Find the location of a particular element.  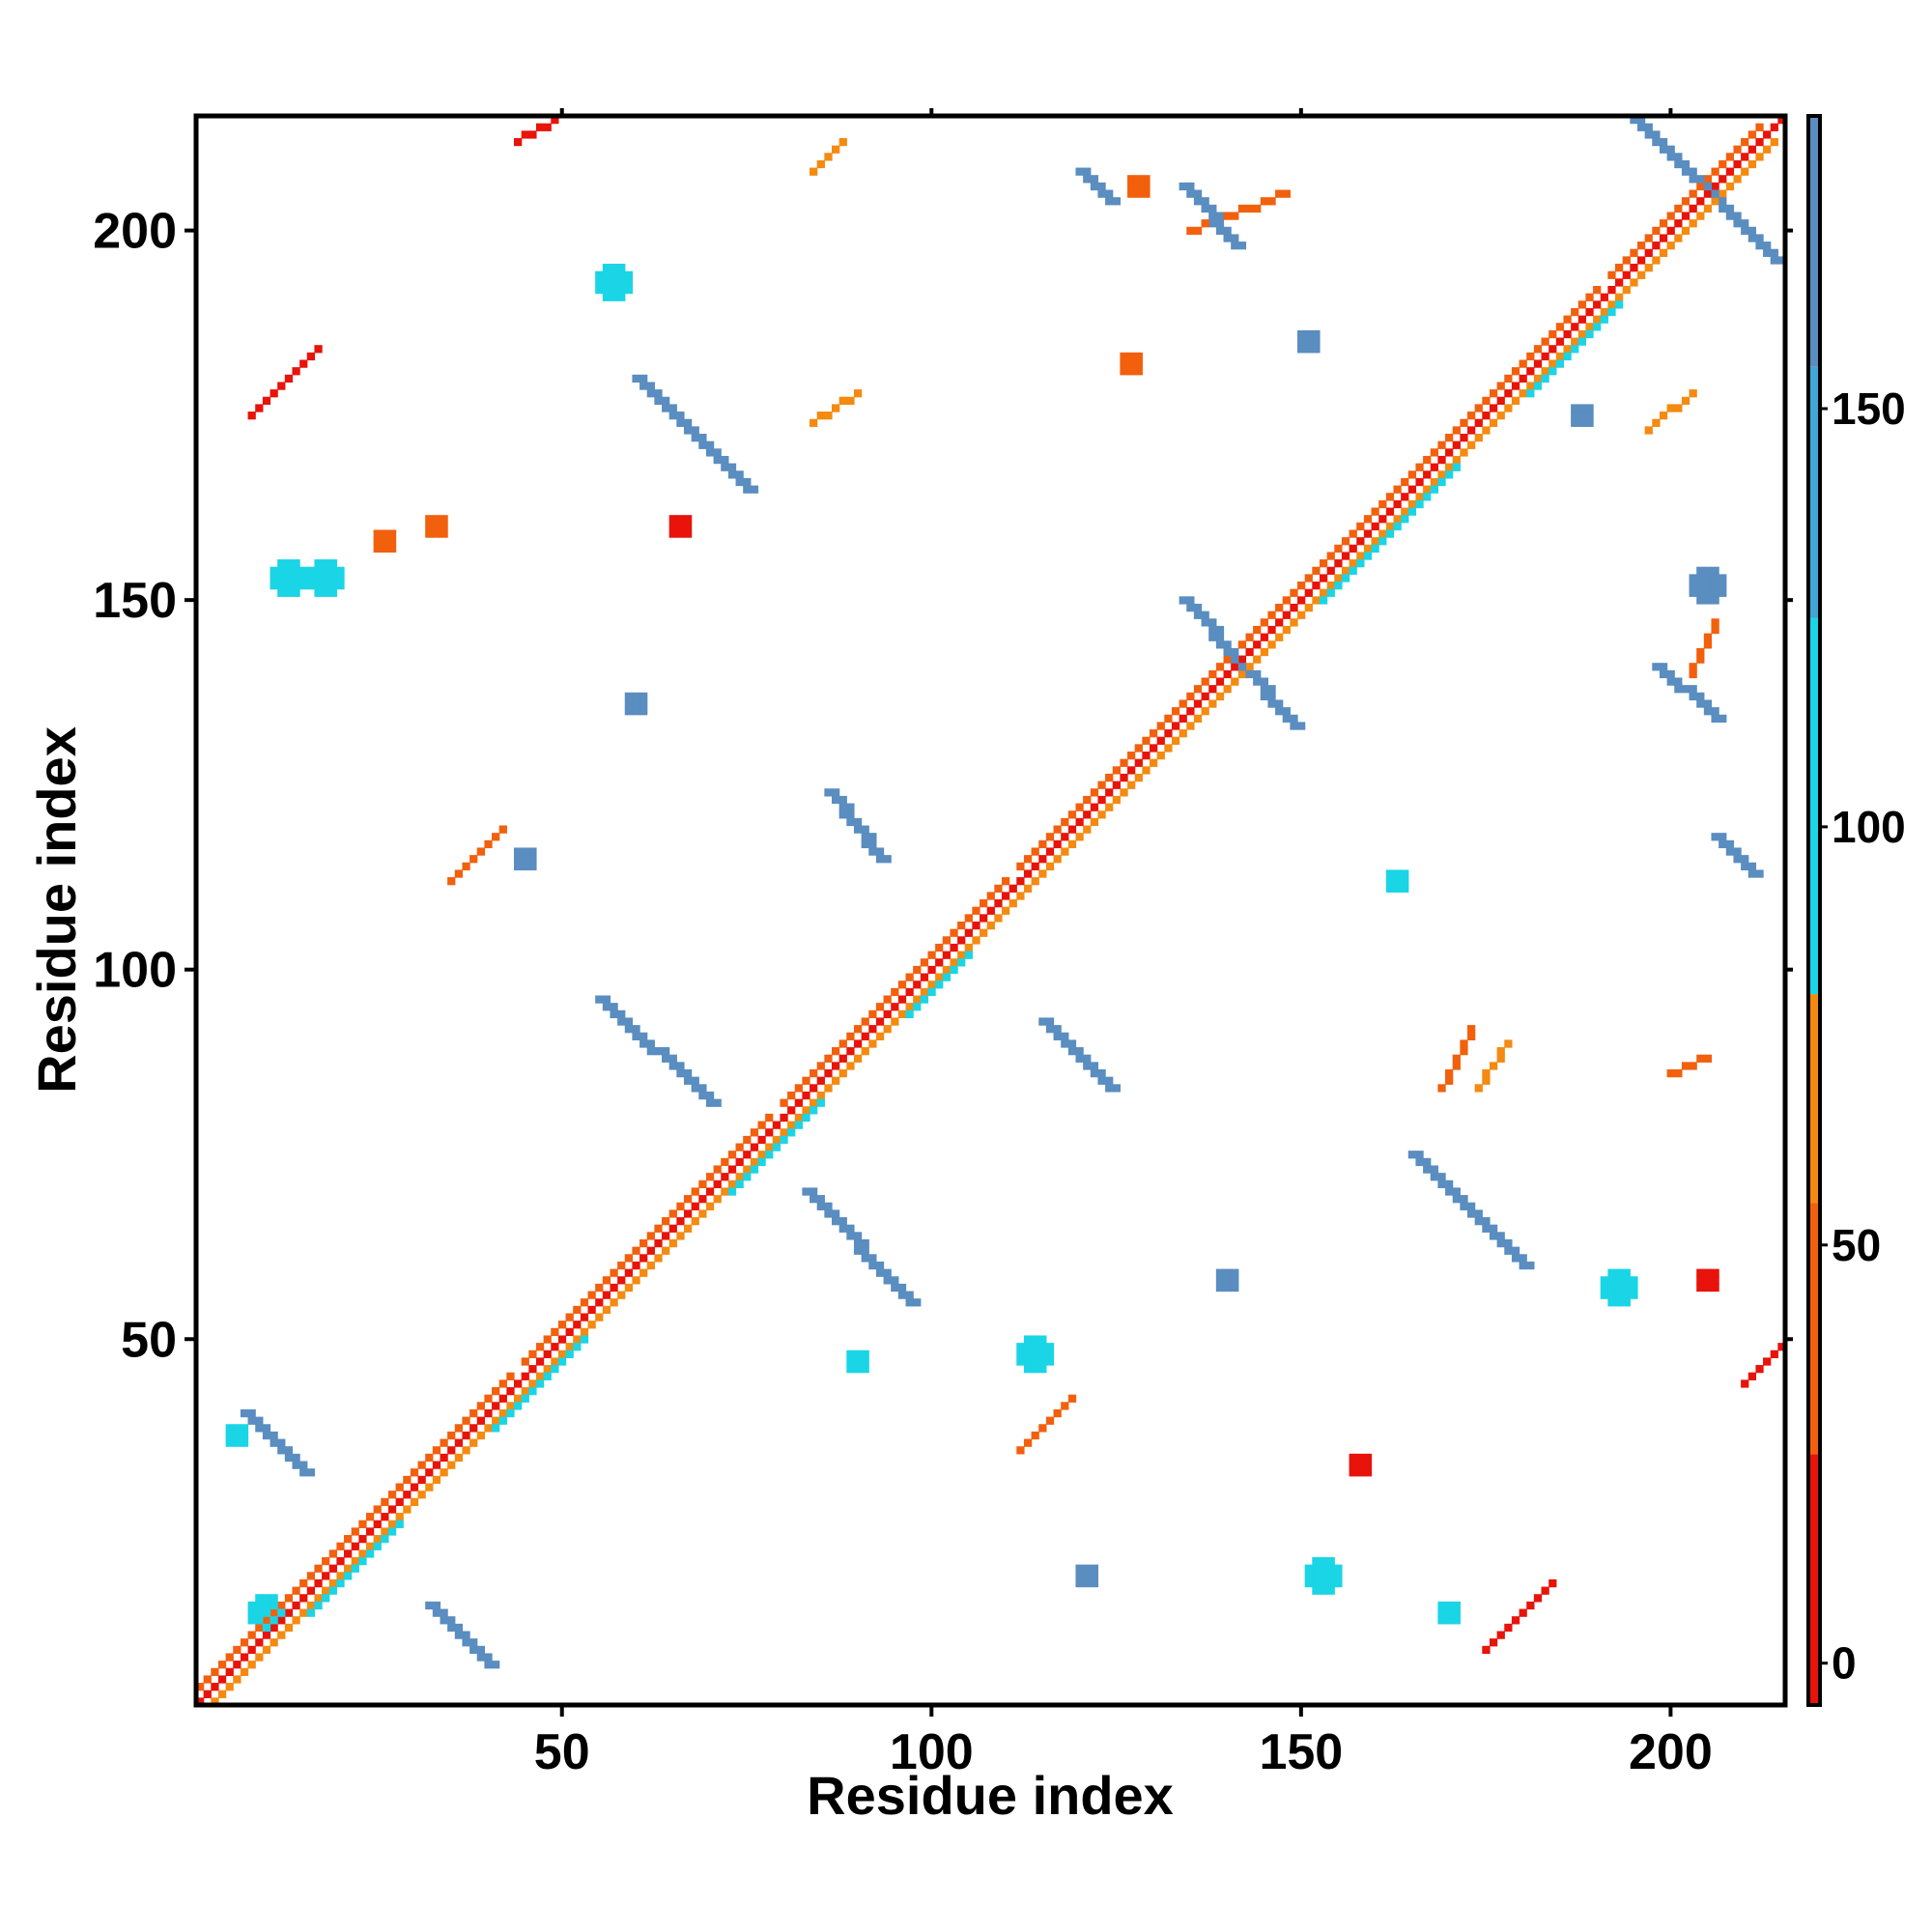

x-tick-label: 100 is located at coordinates (932, 1752).